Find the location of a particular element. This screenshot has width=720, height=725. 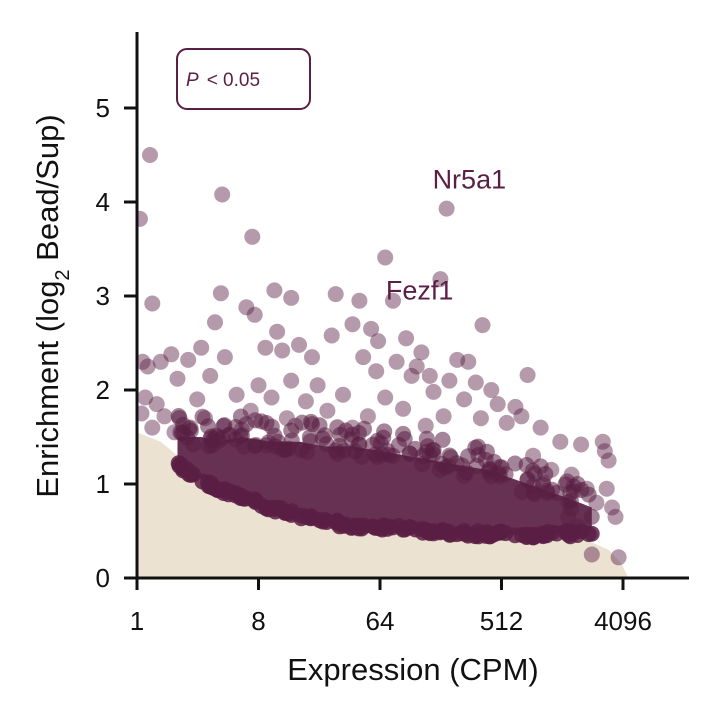

y-axis-label-subscript: 2 is located at coordinates (63, 274).